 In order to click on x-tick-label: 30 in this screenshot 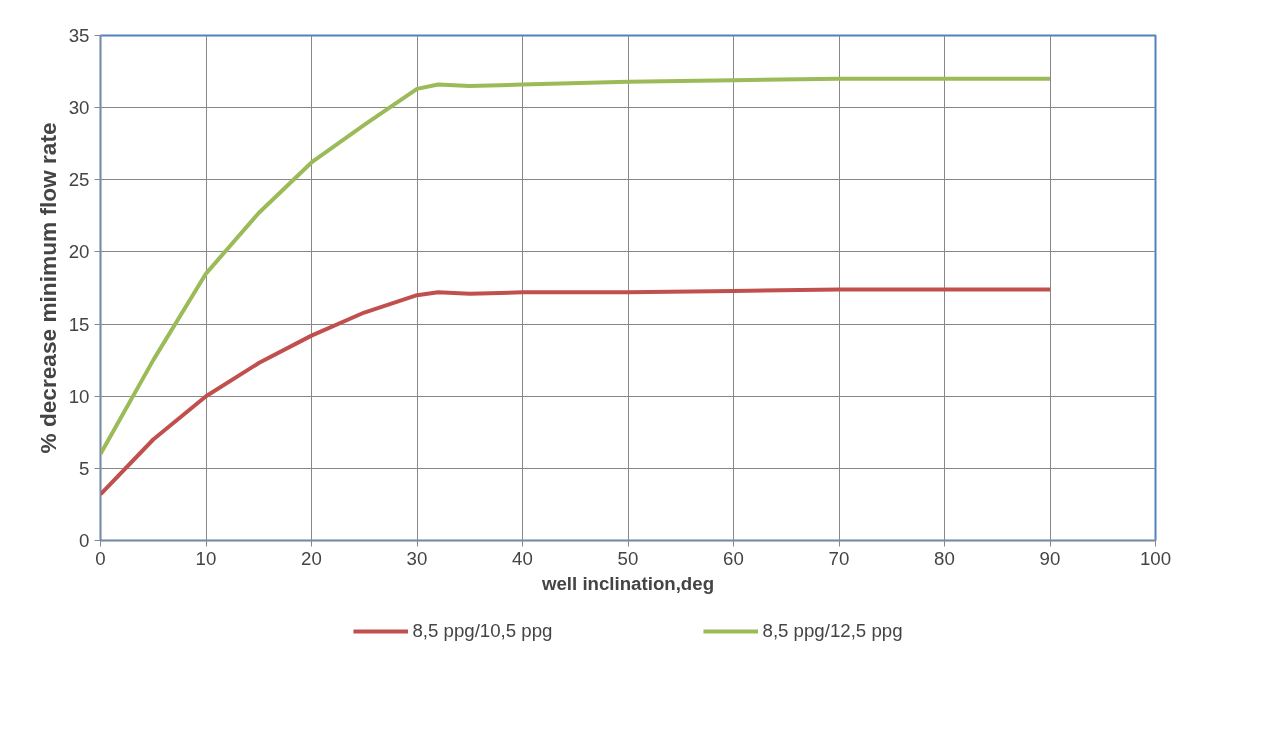, I will do `click(417, 558)`.